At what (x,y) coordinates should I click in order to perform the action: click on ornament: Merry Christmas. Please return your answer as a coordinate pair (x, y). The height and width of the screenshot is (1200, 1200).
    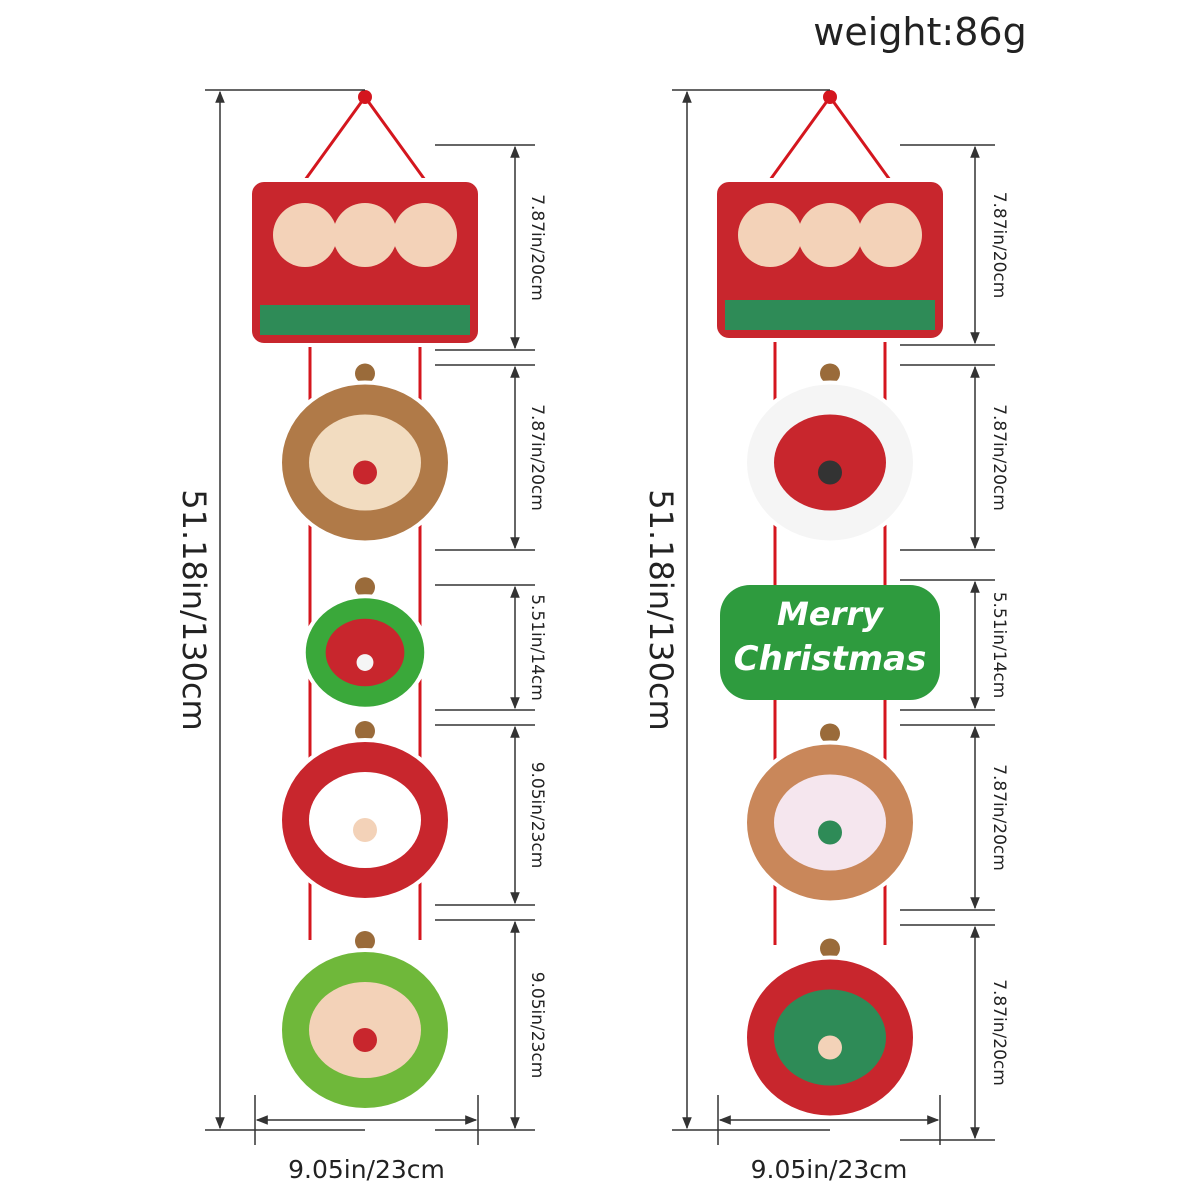
    Looking at the image, I should click on (830, 642).